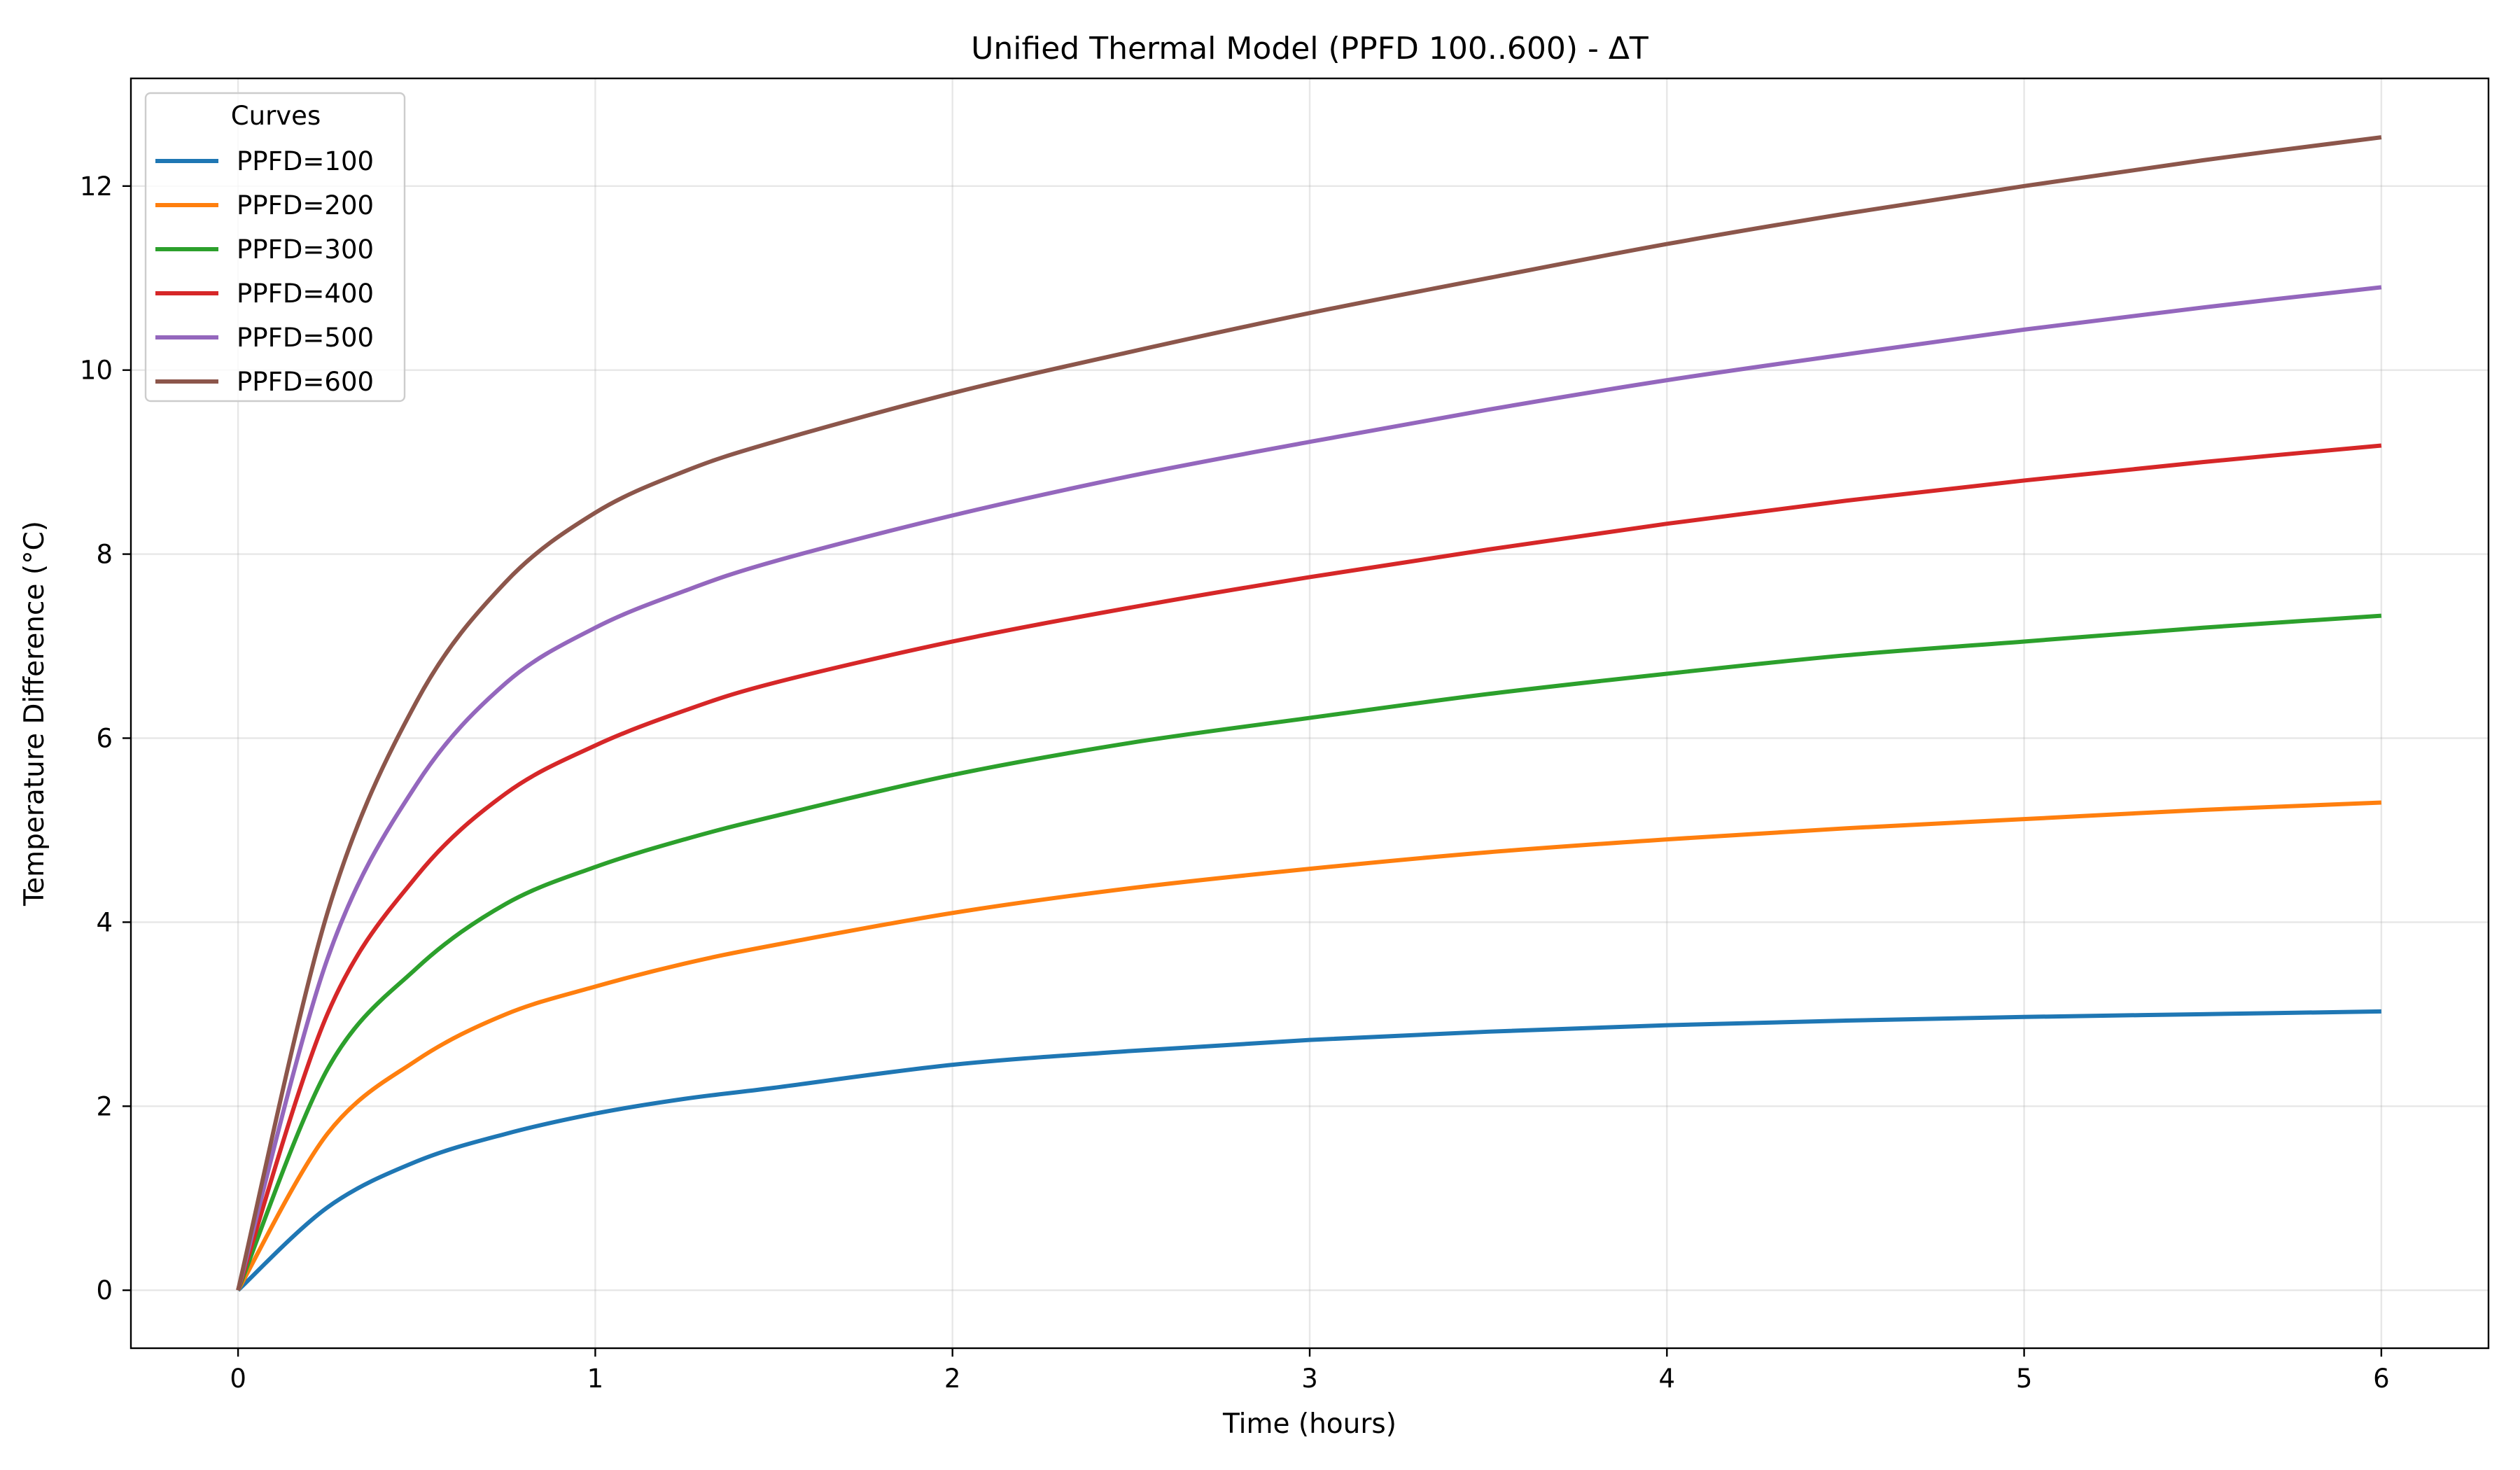 The width and height of the screenshot is (2520, 1470). Describe the element at coordinates (104, 555) in the screenshot. I see `y-tick-label: 8` at that location.